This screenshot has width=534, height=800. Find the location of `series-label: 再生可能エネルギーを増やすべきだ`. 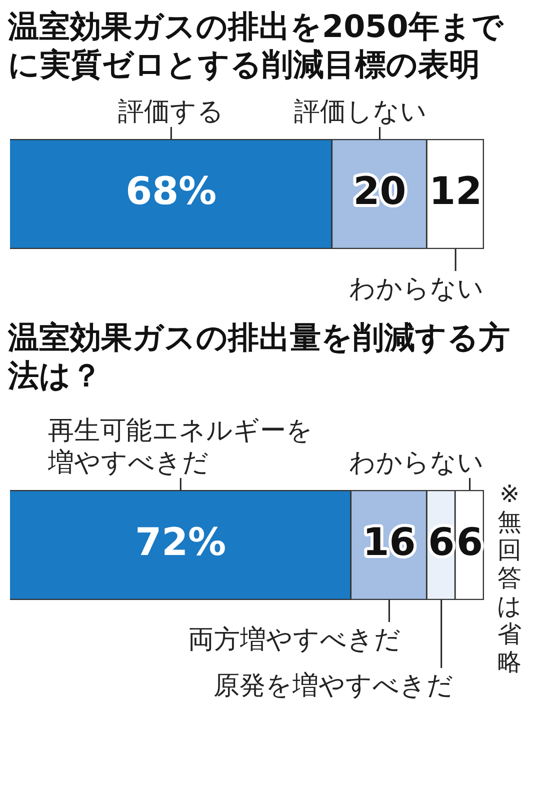

series-label: 再生可能エネルギーを増やすべきだ is located at coordinates (180, 447).